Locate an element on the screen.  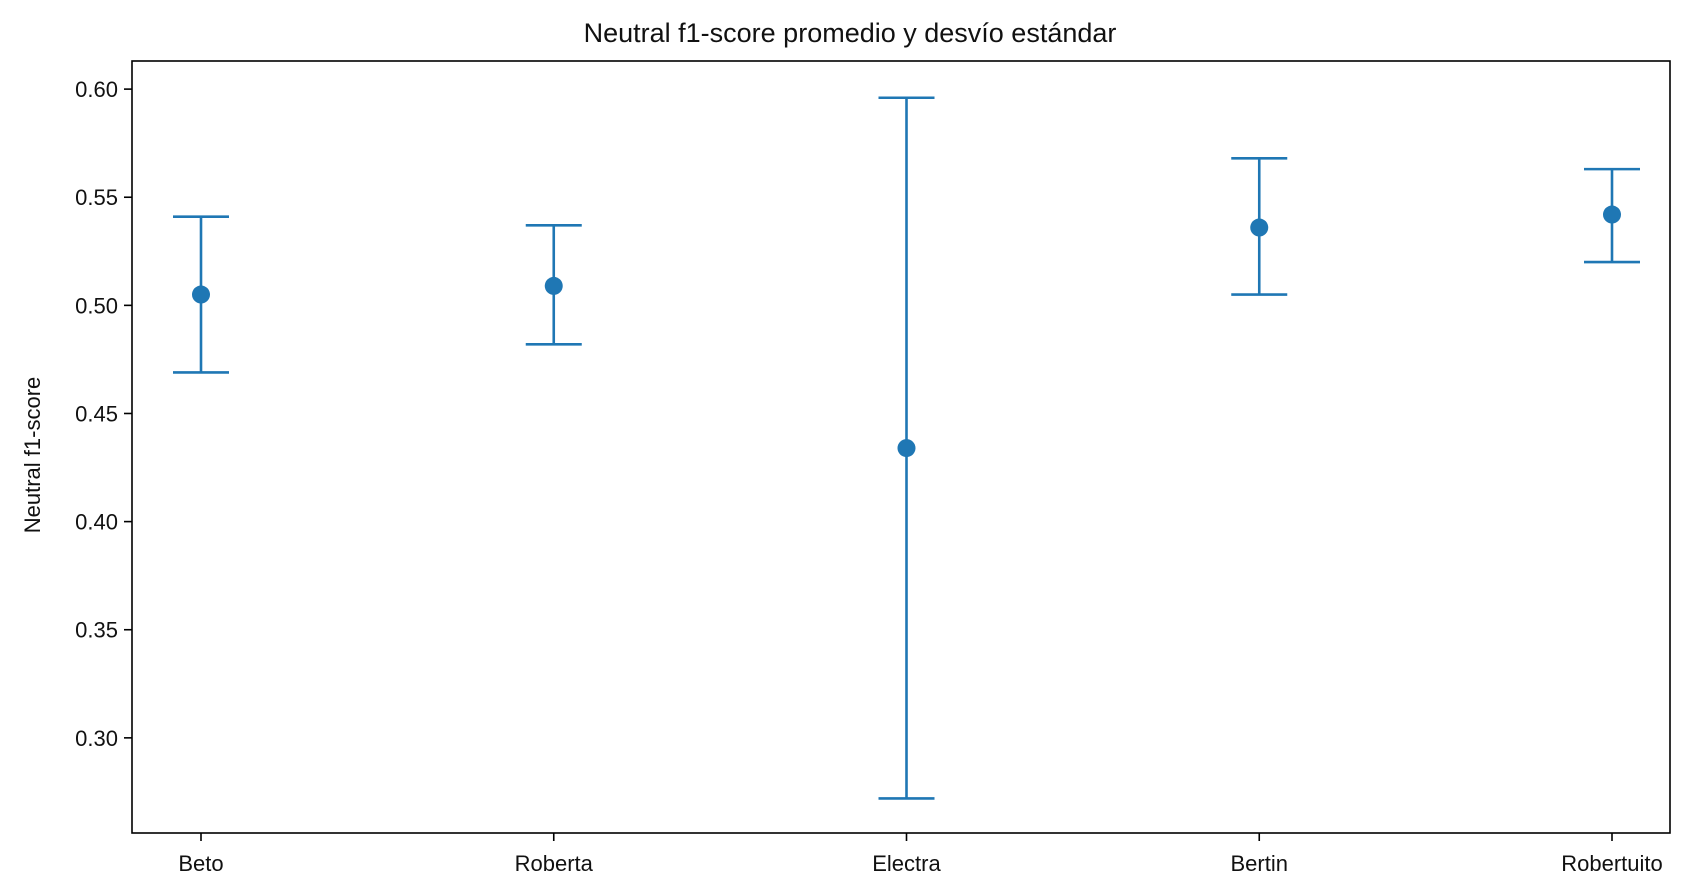
x-tick-label: Robertuito is located at coordinates (1612, 863).